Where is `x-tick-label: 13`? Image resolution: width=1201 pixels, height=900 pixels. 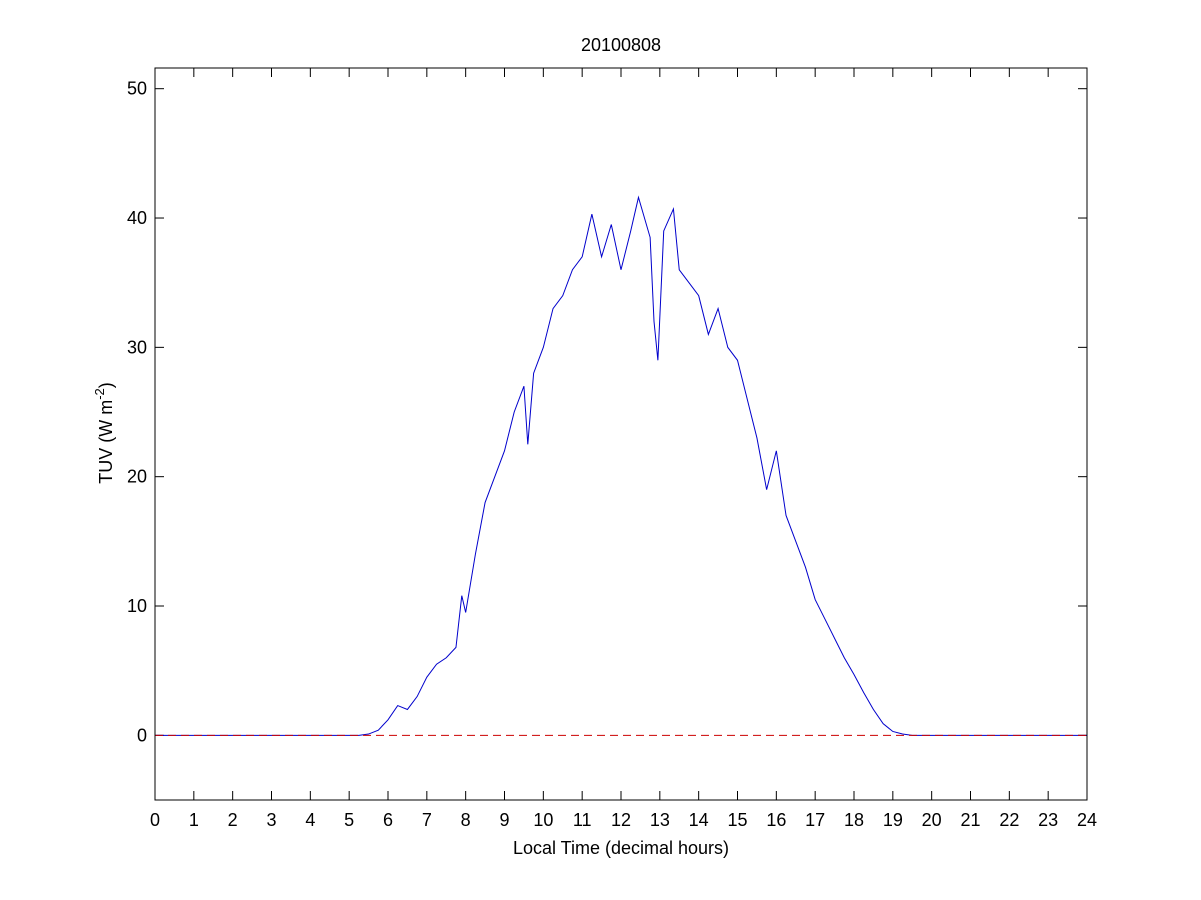 x-tick-label: 13 is located at coordinates (660, 820).